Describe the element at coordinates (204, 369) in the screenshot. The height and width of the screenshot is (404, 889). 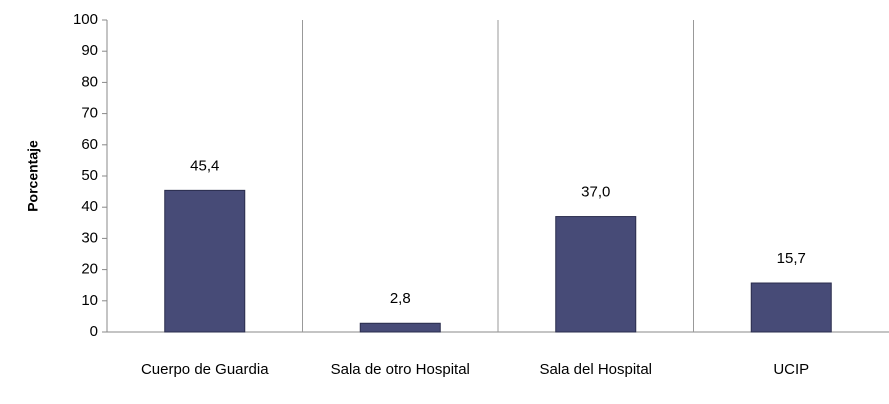
I see `x-tick-label: Cuerpo de Guardia` at that location.